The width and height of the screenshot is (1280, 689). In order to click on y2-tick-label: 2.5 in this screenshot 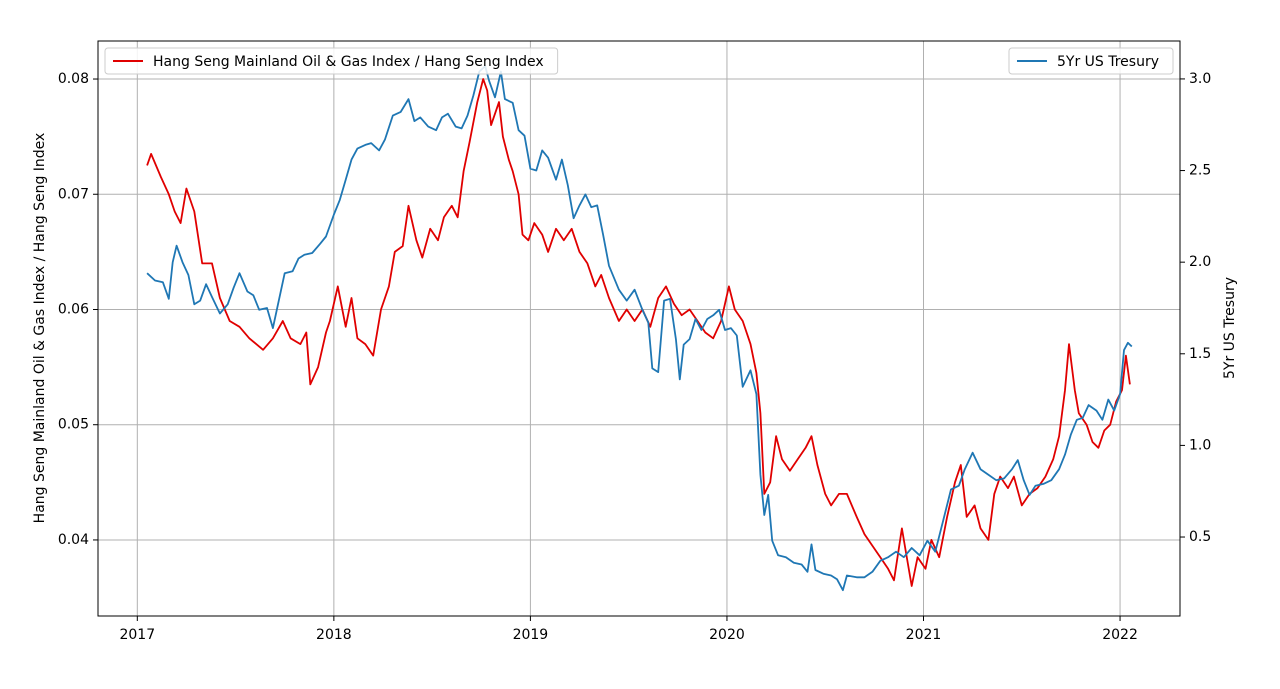, I will do `click(1200, 171)`.